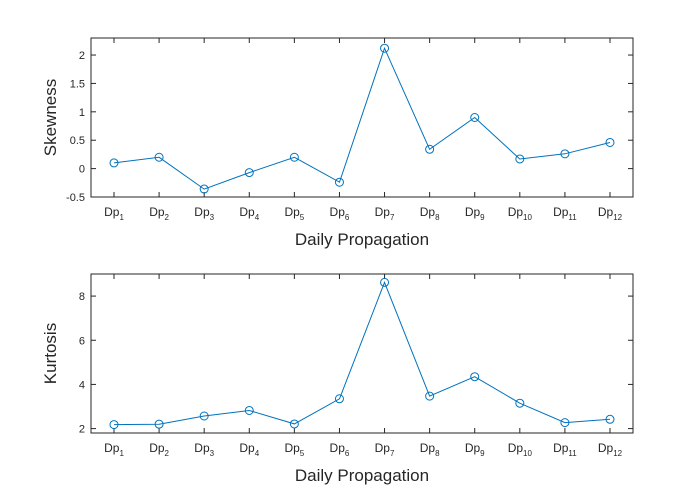 This screenshot has height=500, width=700. I want to click on y-tick-label: 0, so click(82, 170).